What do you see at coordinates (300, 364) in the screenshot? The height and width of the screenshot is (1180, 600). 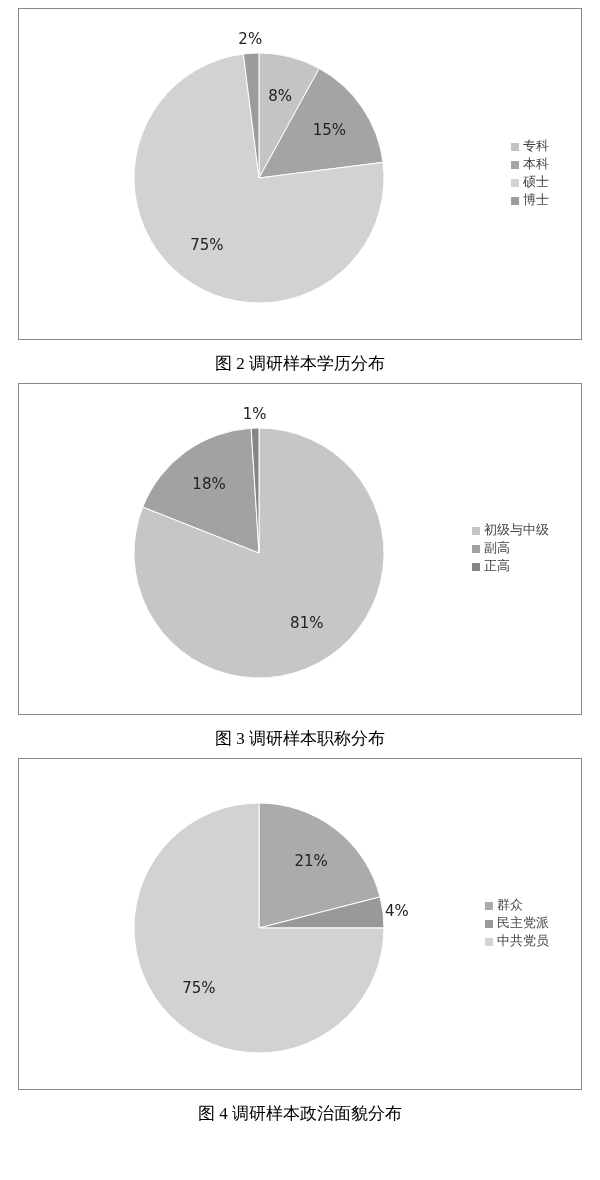 I see `text: 图 2 调研样本学历分布` at bounding box center [300, 364].